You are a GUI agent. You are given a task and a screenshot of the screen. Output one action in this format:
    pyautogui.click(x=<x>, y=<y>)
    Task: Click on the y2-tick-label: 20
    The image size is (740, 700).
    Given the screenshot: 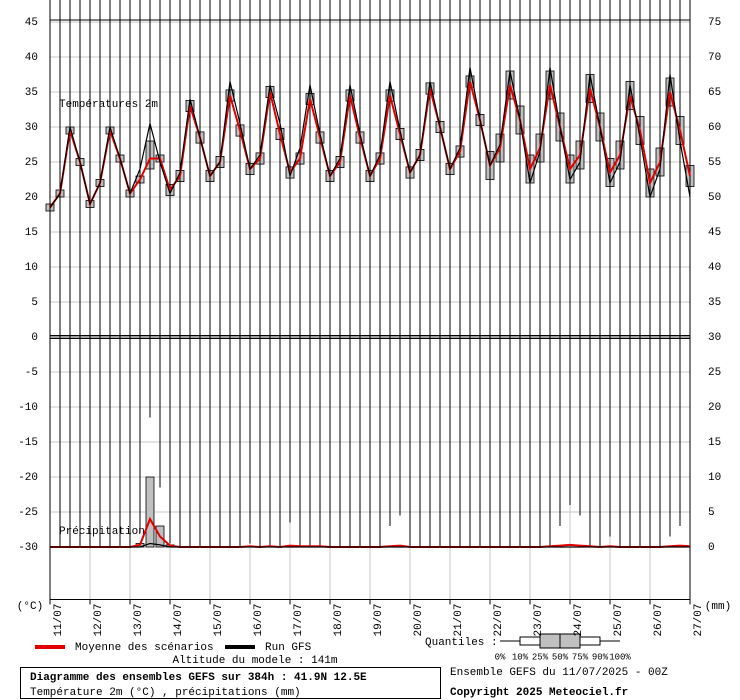 What is the action you would take?
    pyautogui.click(x=714, y=408)
    